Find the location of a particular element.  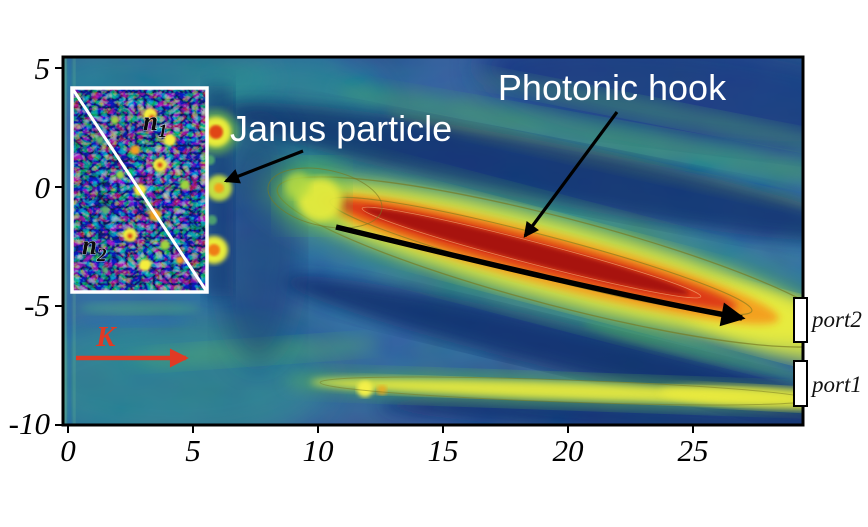

hook-direction-arrow is located at coordinates (540, 275).